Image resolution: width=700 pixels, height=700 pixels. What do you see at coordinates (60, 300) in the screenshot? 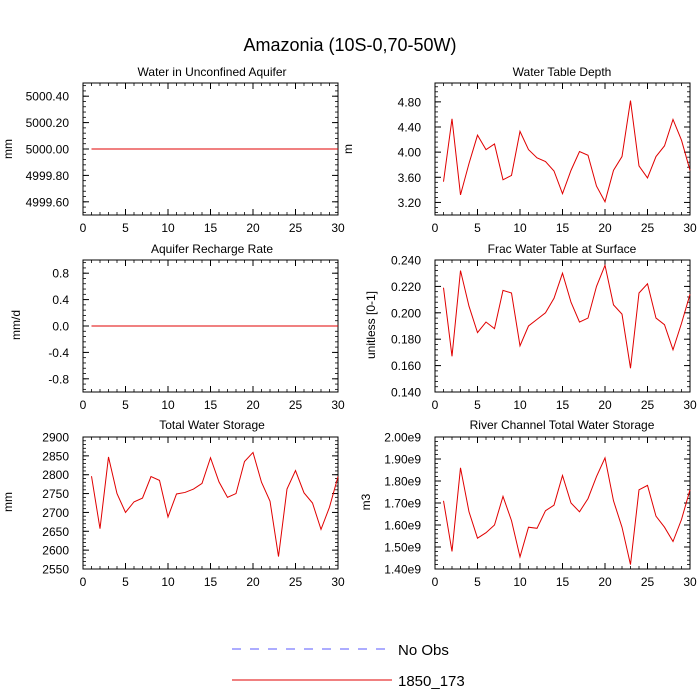
I see `y-tick-label: 0.4` at bounding box center [60, 300].